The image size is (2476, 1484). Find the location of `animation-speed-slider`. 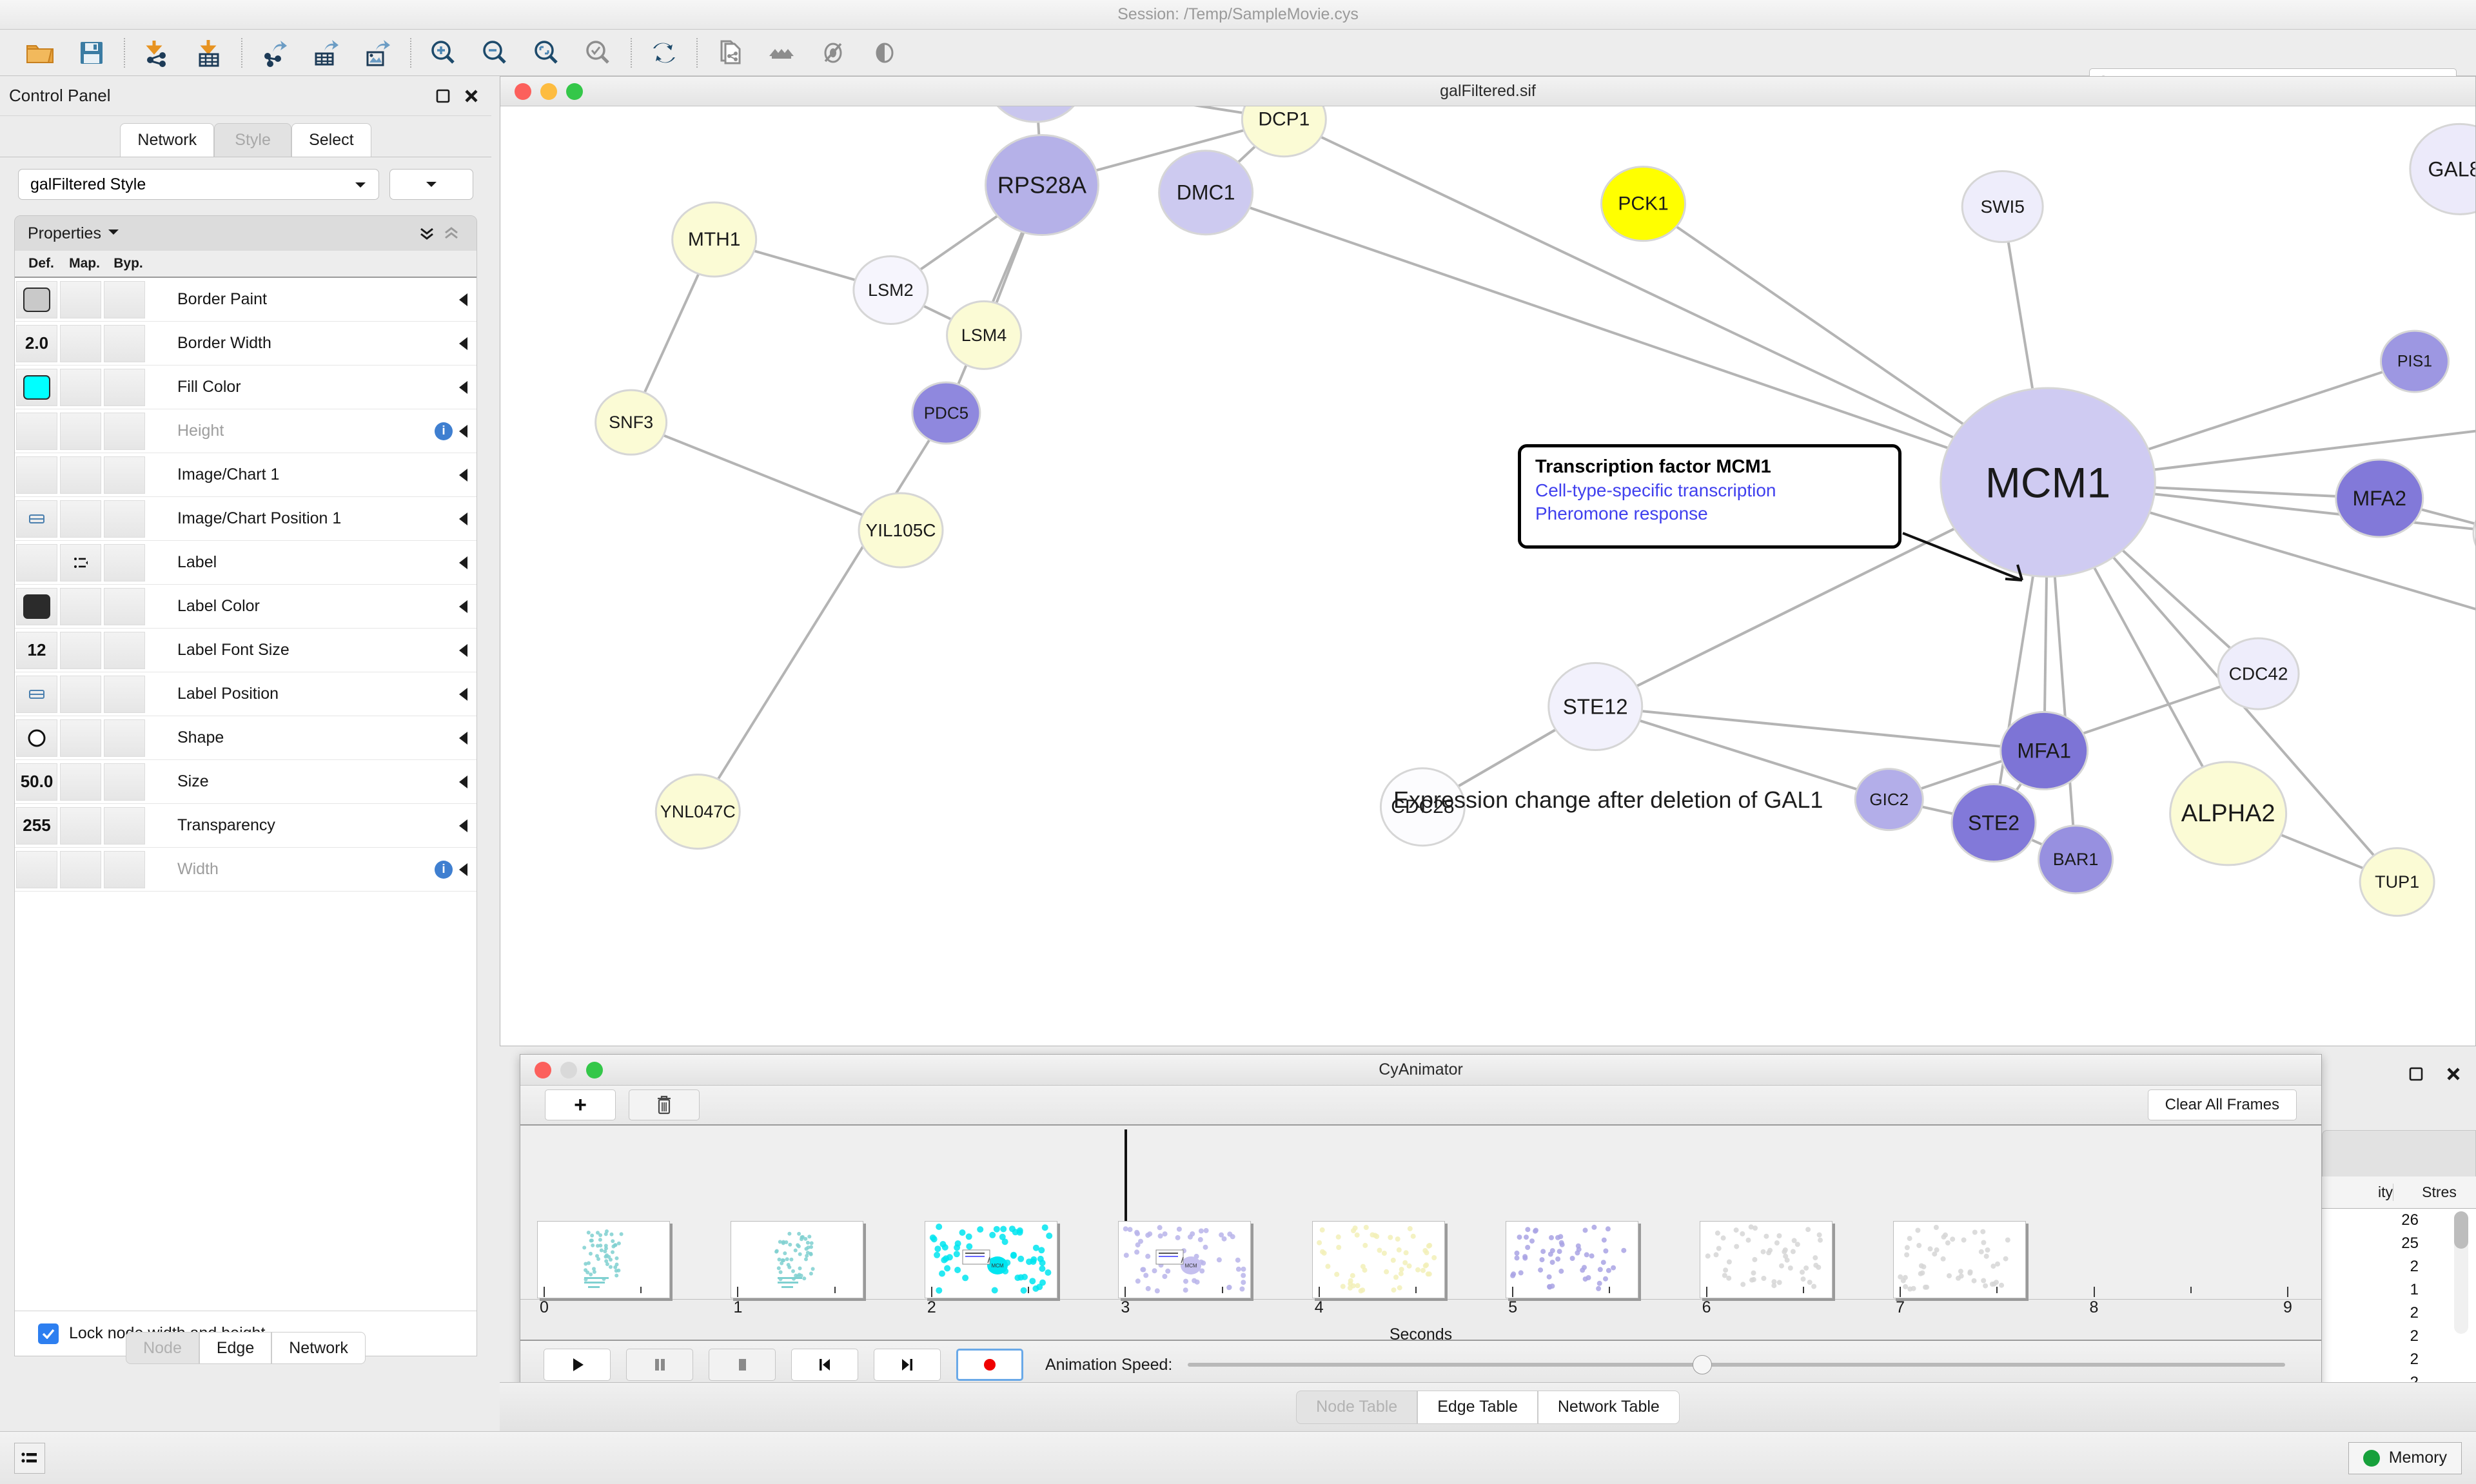

animation-speed-slider is located at coordinates (1736, 1364).